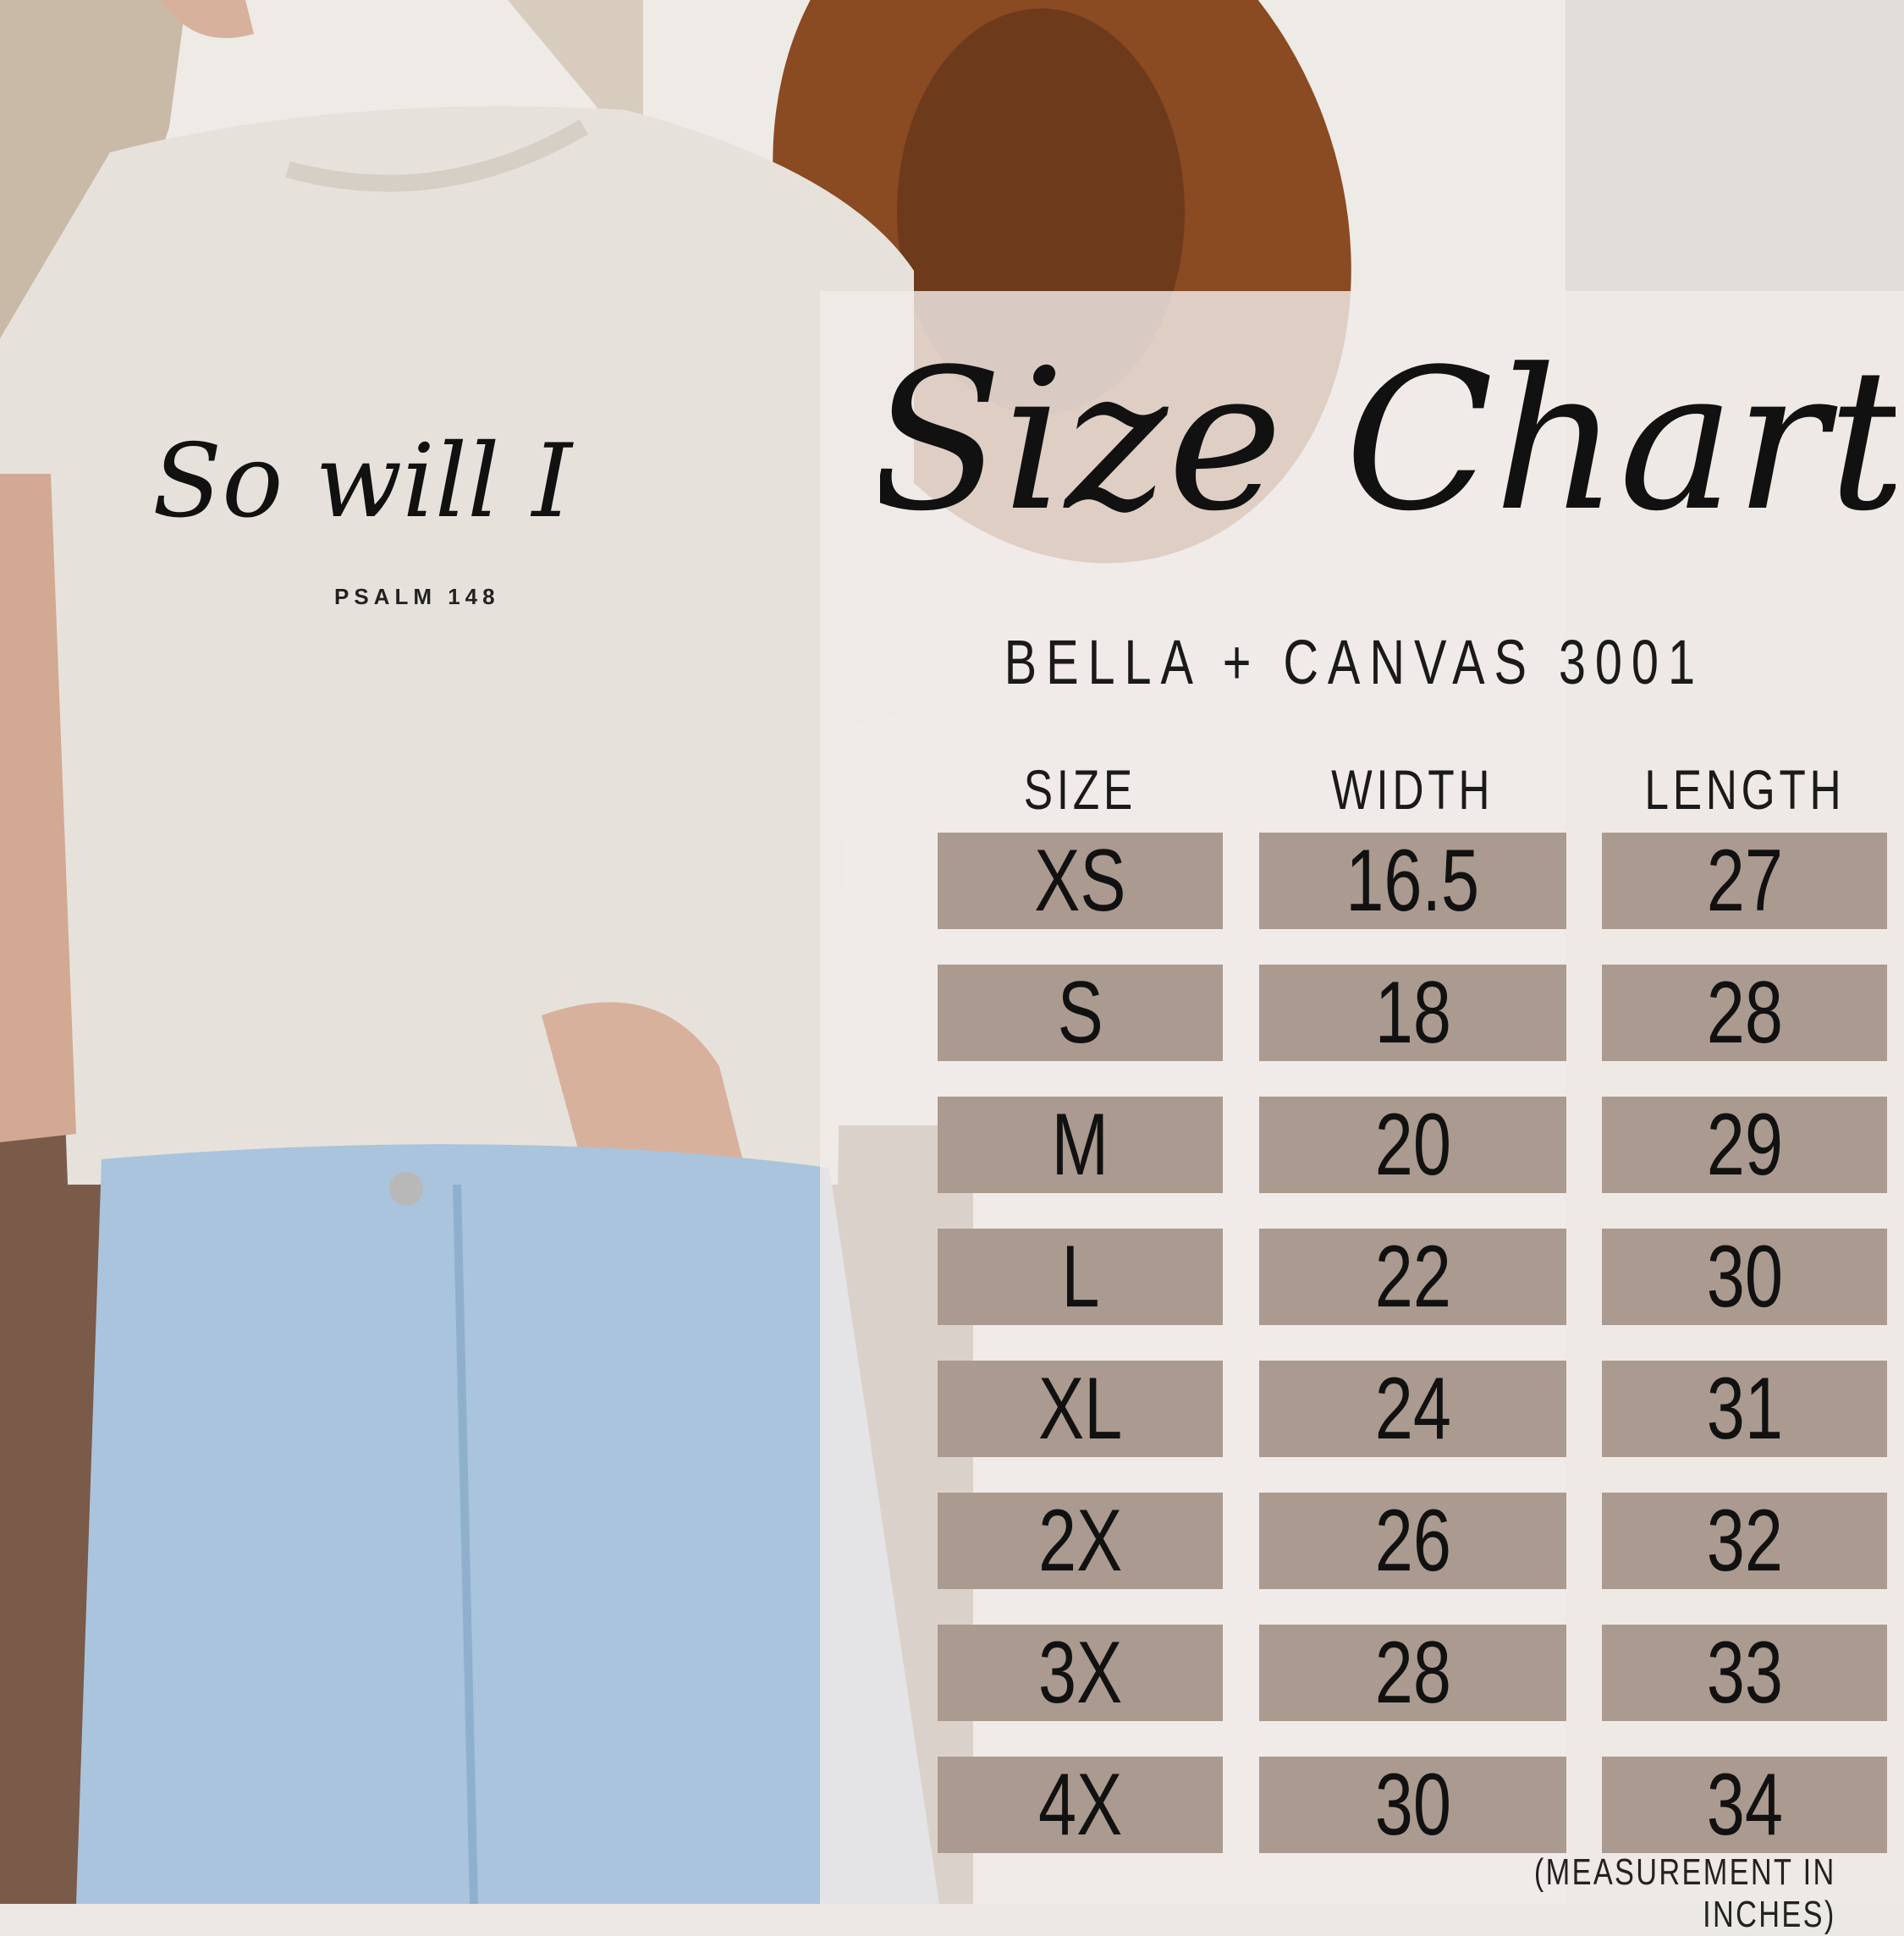  I want to click on size-value: 2X, so click(1080, 1540).